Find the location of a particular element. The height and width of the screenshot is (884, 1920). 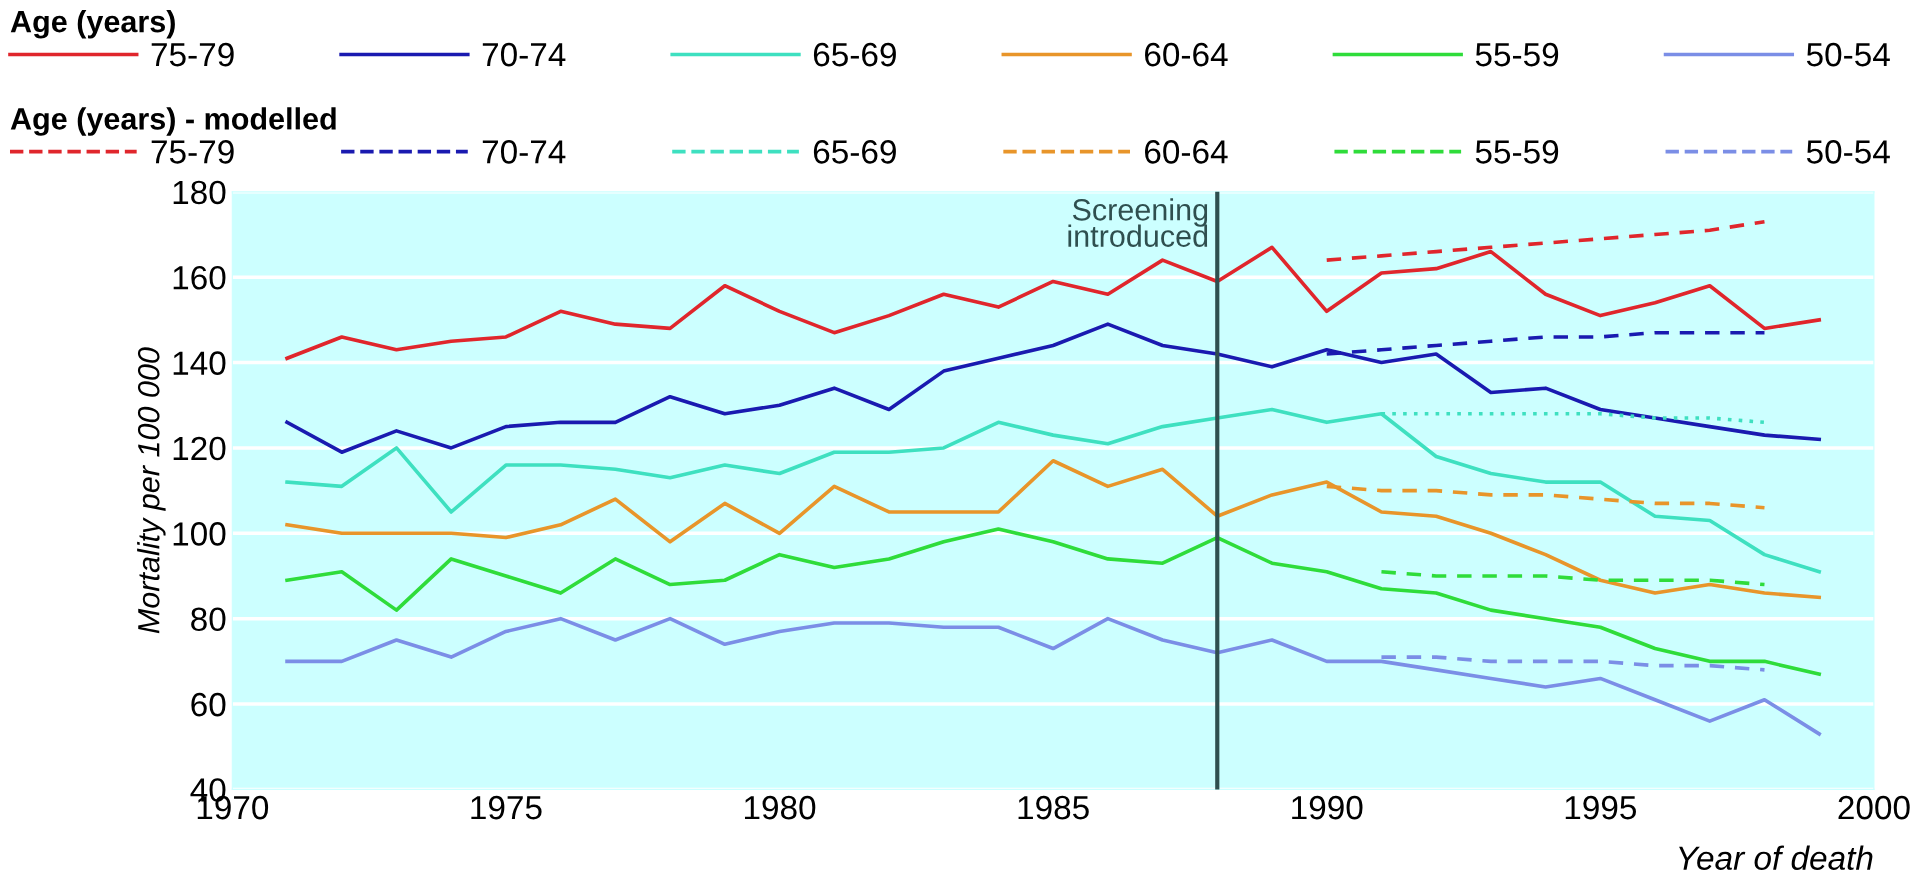

legend-title: Age (years) is located at coordinates (92, 24).